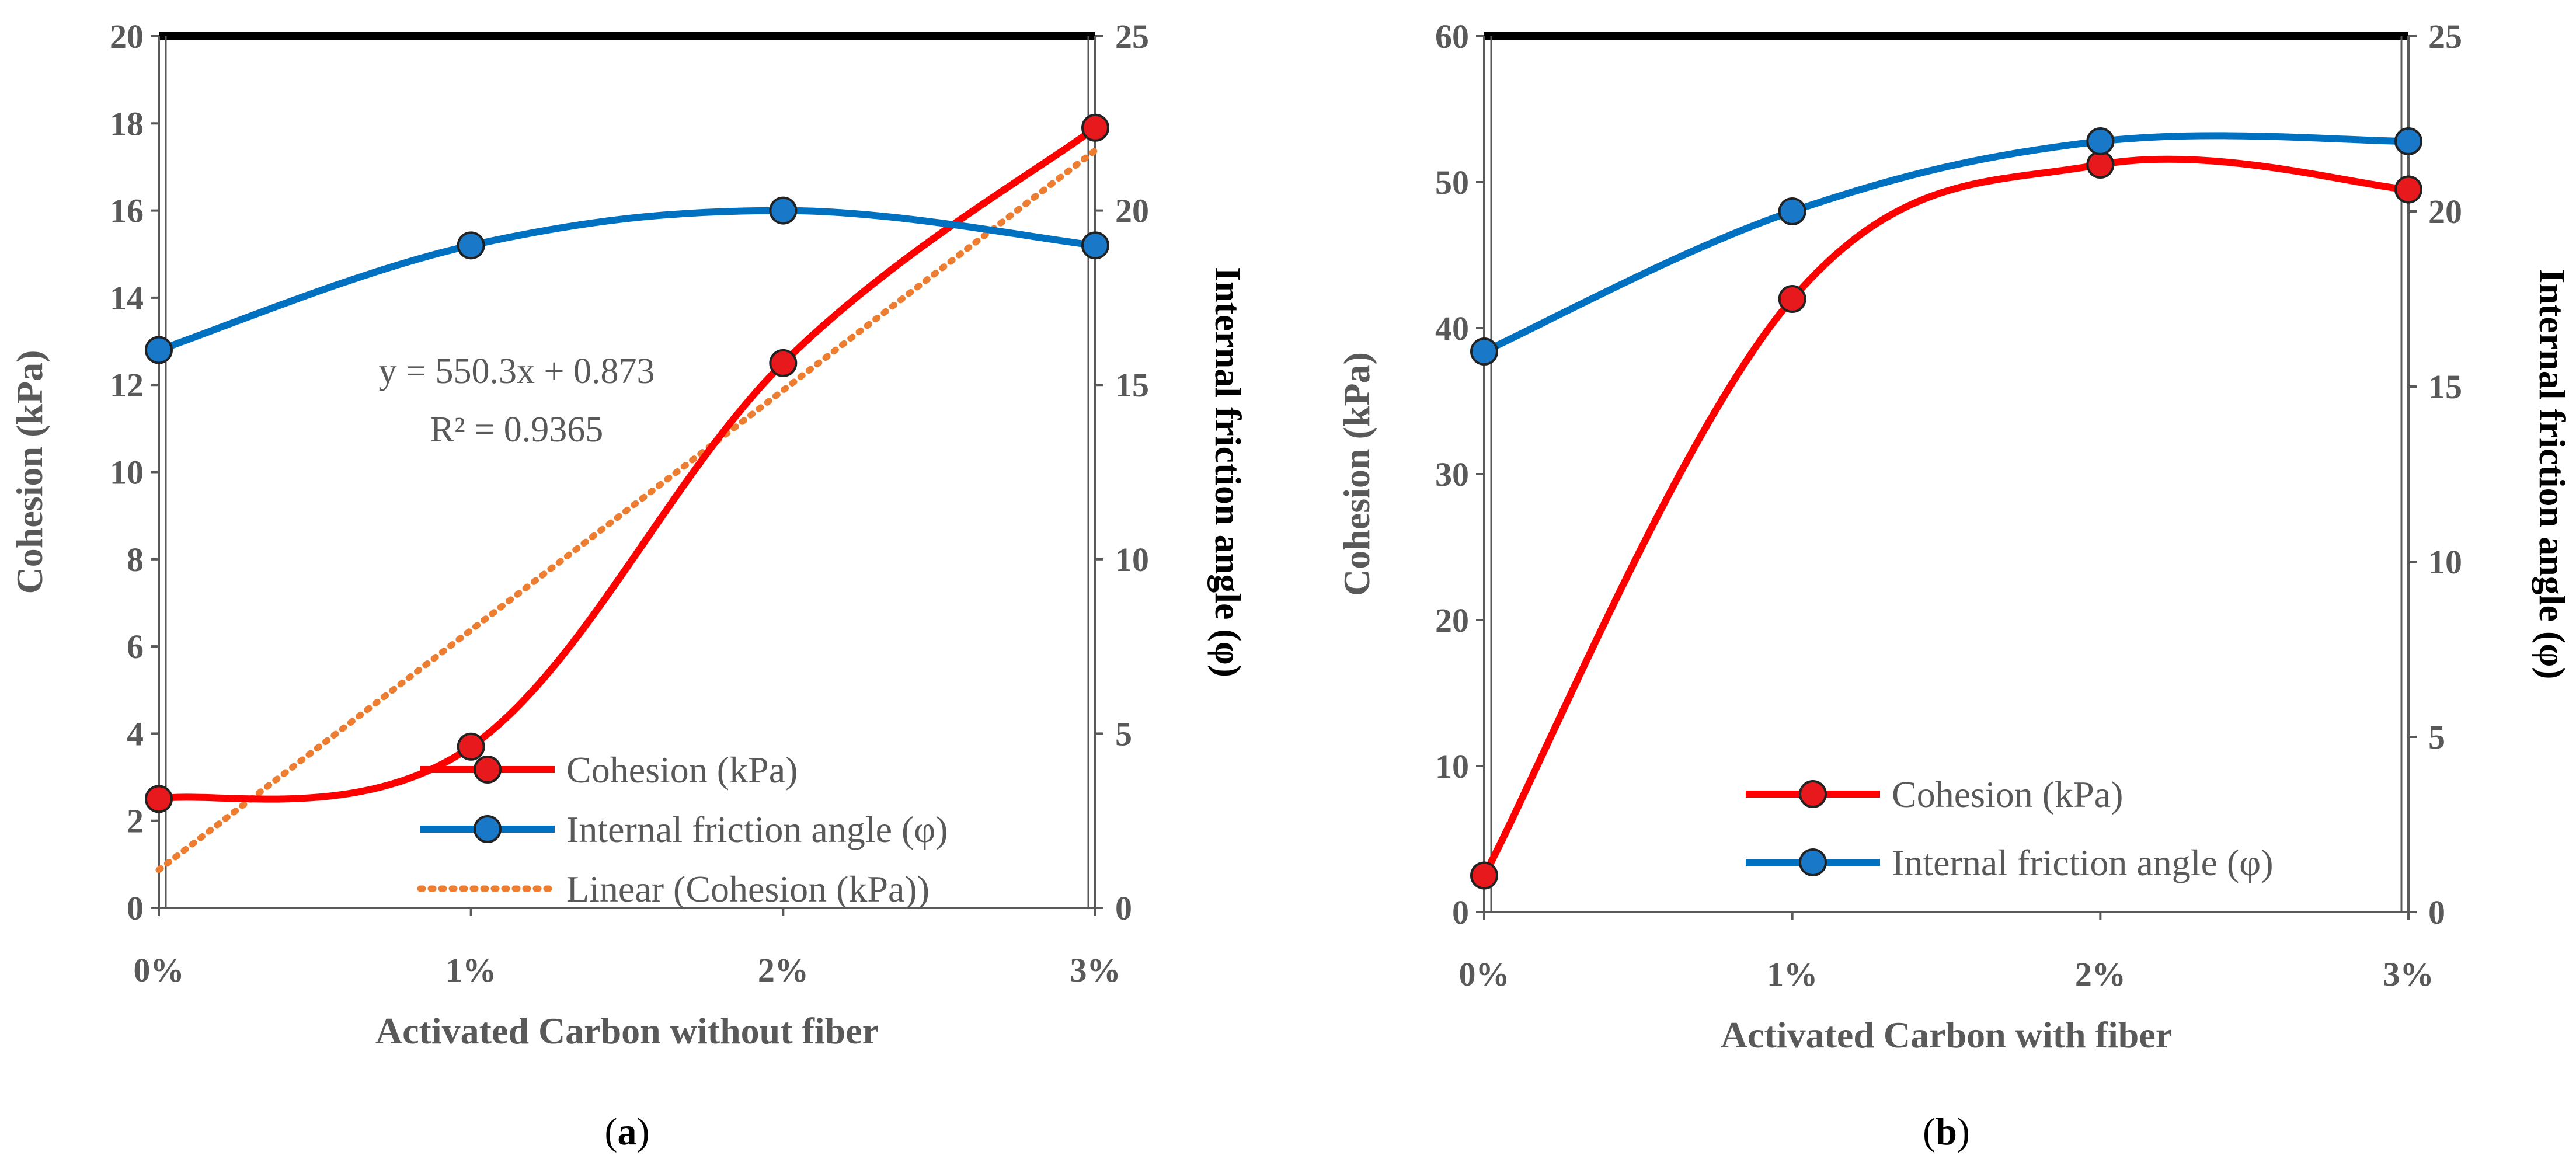 The height and width of the screenshot is (1159, 2576). What do you see at coordinates (1946, 1035) in the screenshot?
I see `x-axis-title: Activated Carbon with fiber` at bounding box center [1946, 1035].